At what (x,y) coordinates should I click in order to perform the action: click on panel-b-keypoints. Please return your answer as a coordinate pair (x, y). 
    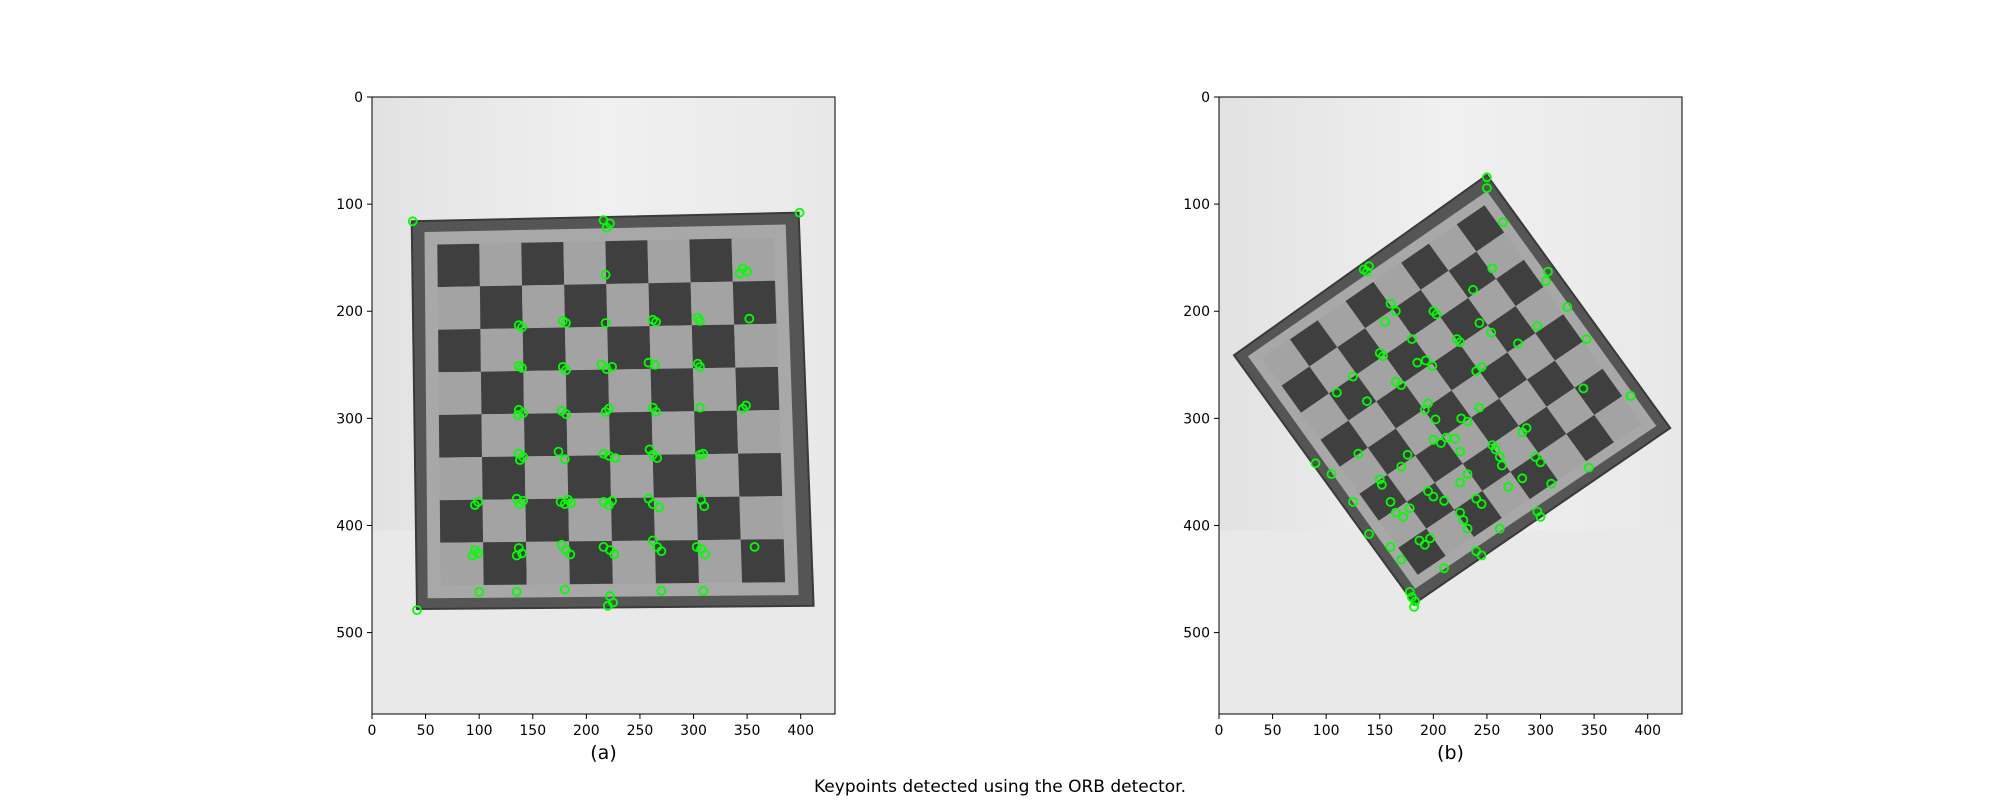
    Looking at the image, I should click on (1473, 392).